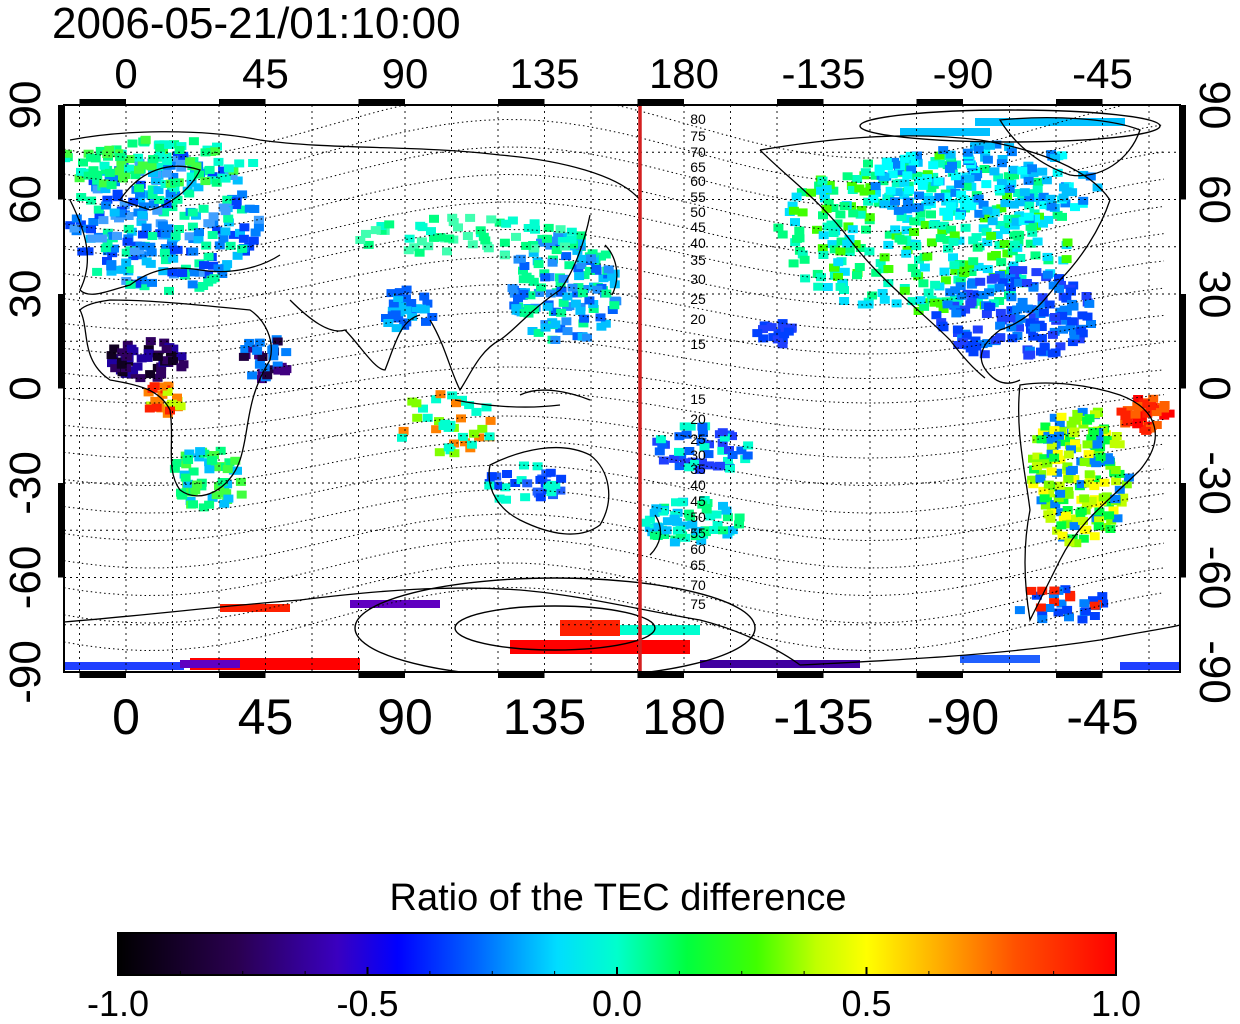 This screenshot has width=1240, height=1024. Describe the element at coordinates (555, 628) in the screenshot. I see `south-pole-contour` at that location.